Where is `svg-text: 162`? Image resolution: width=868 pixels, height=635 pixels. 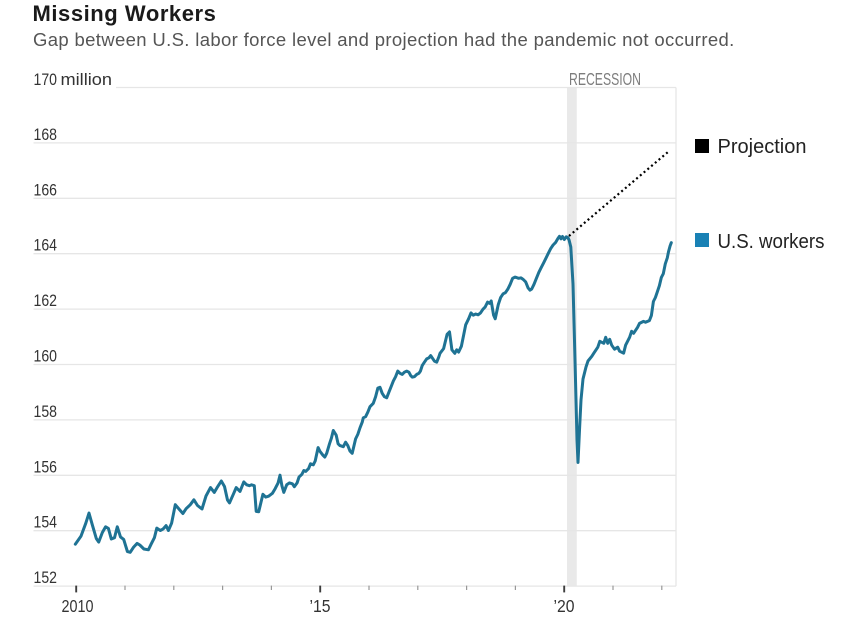 svg-text: 162 is located at coordinates (46, 300).